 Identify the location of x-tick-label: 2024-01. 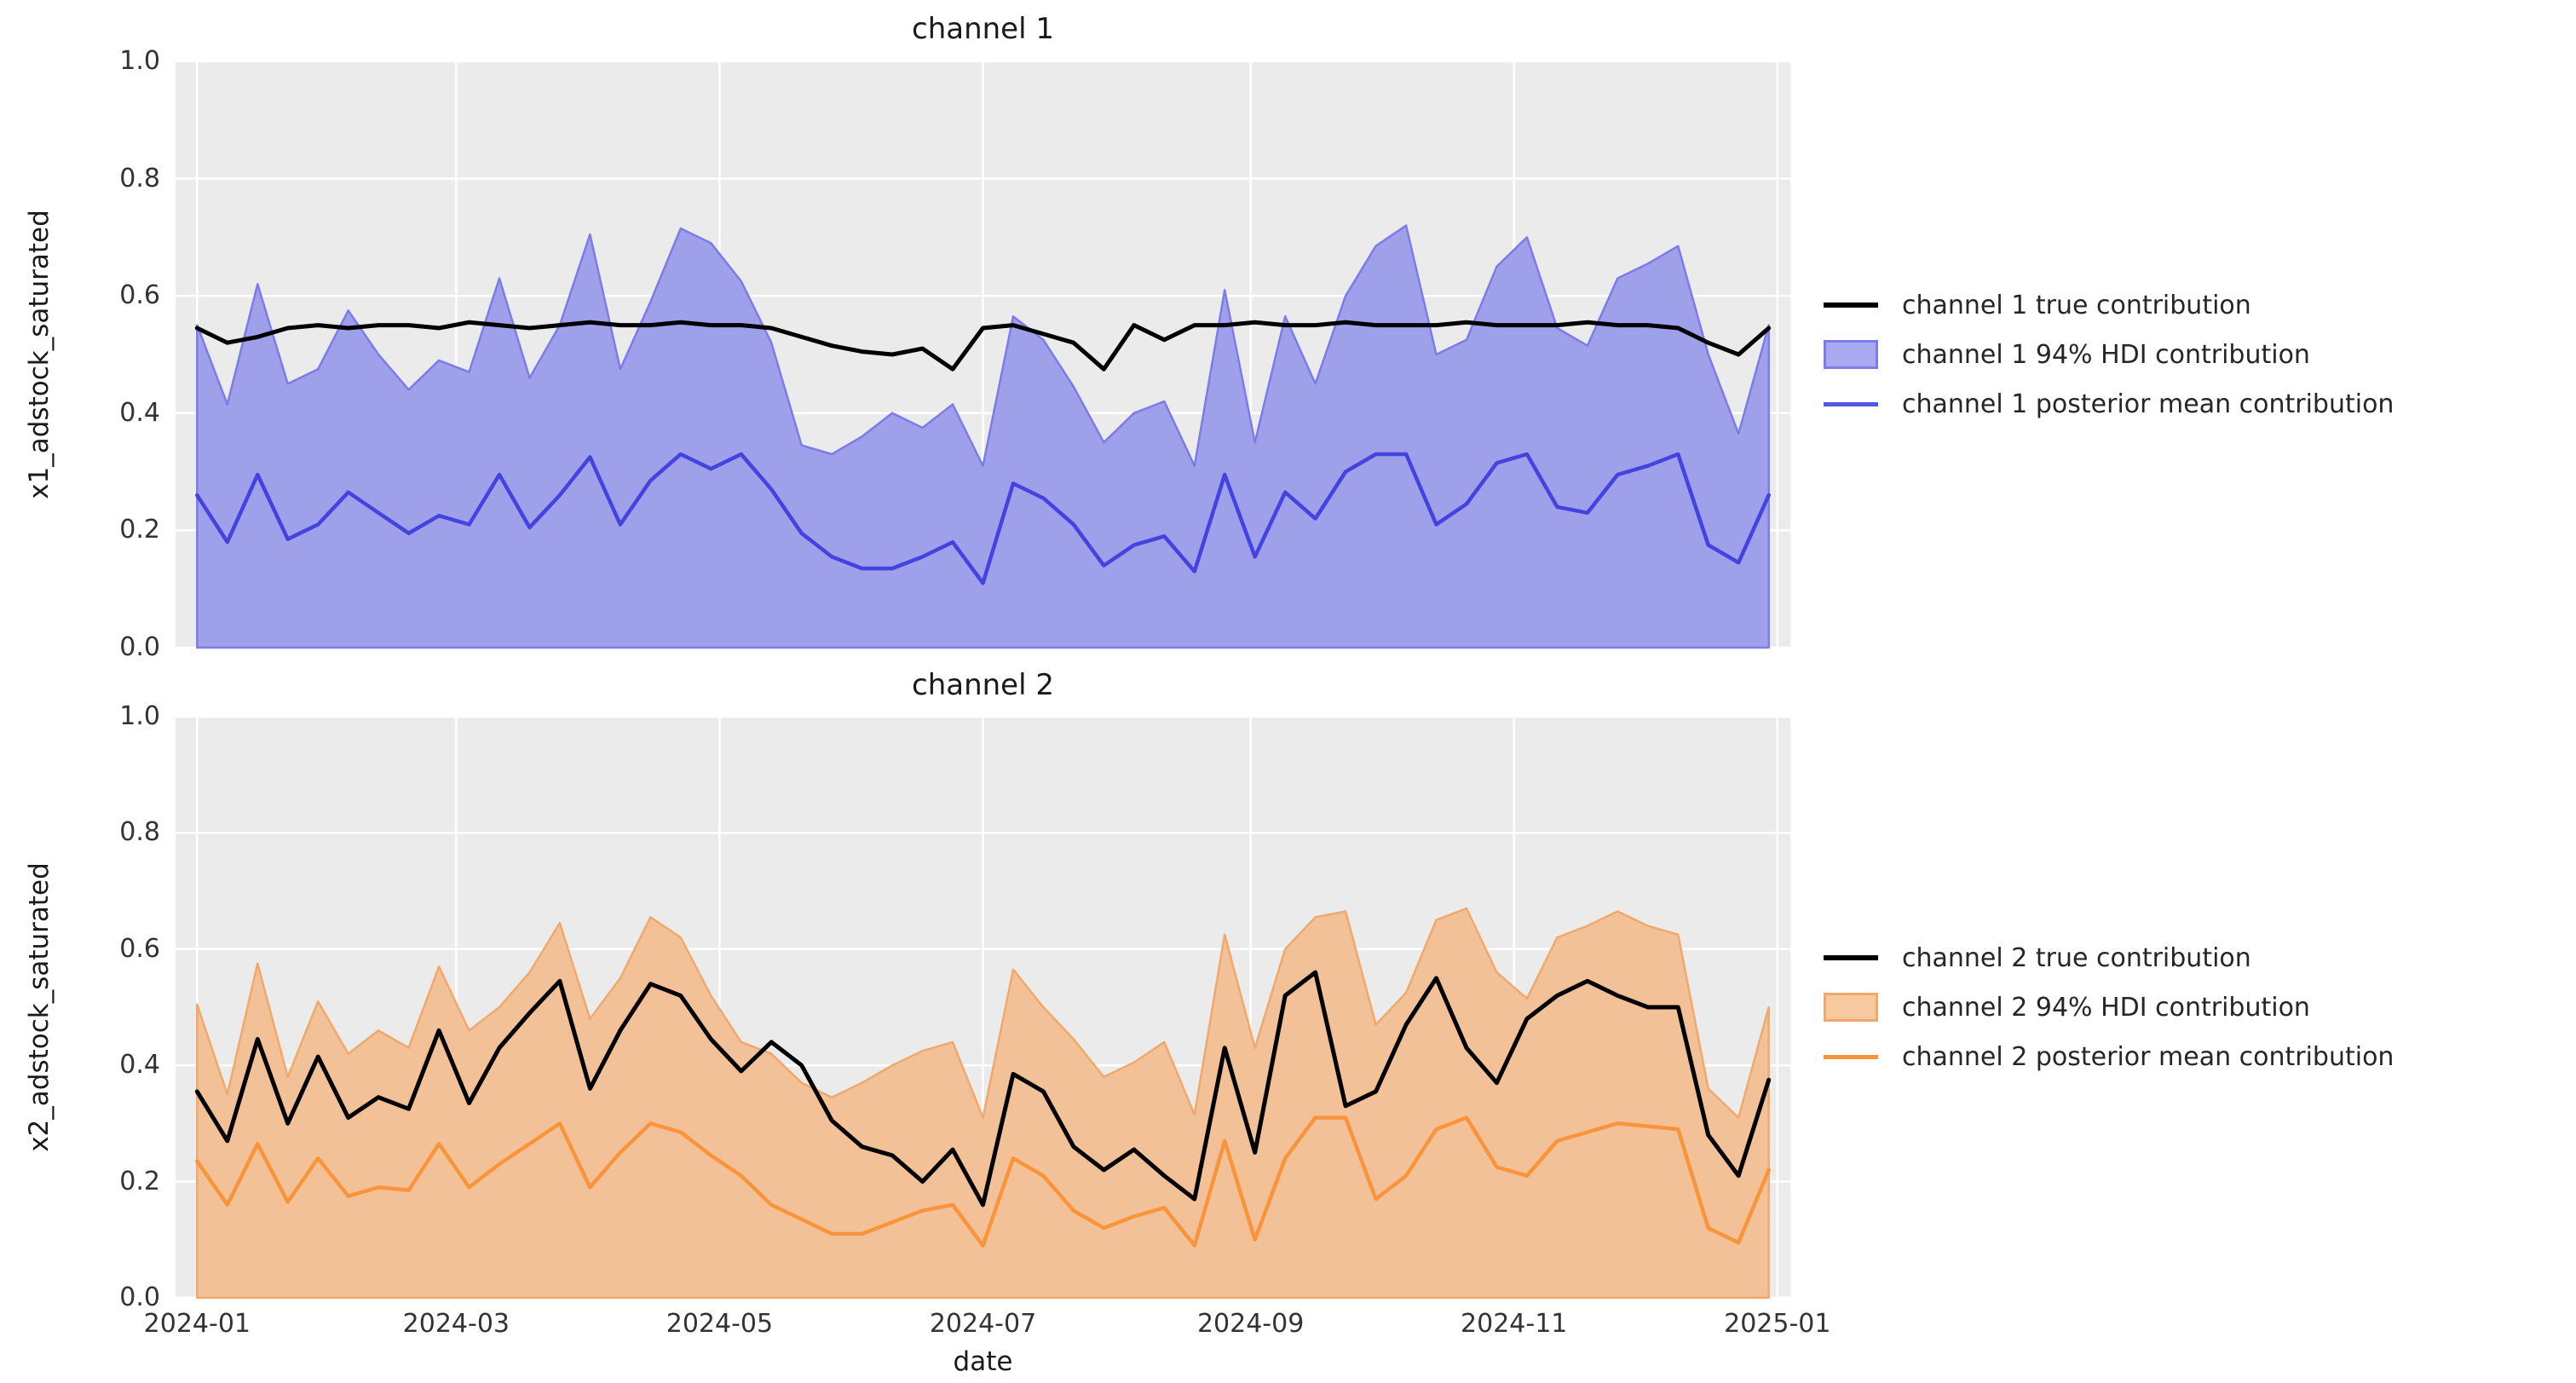
(197, 1324).